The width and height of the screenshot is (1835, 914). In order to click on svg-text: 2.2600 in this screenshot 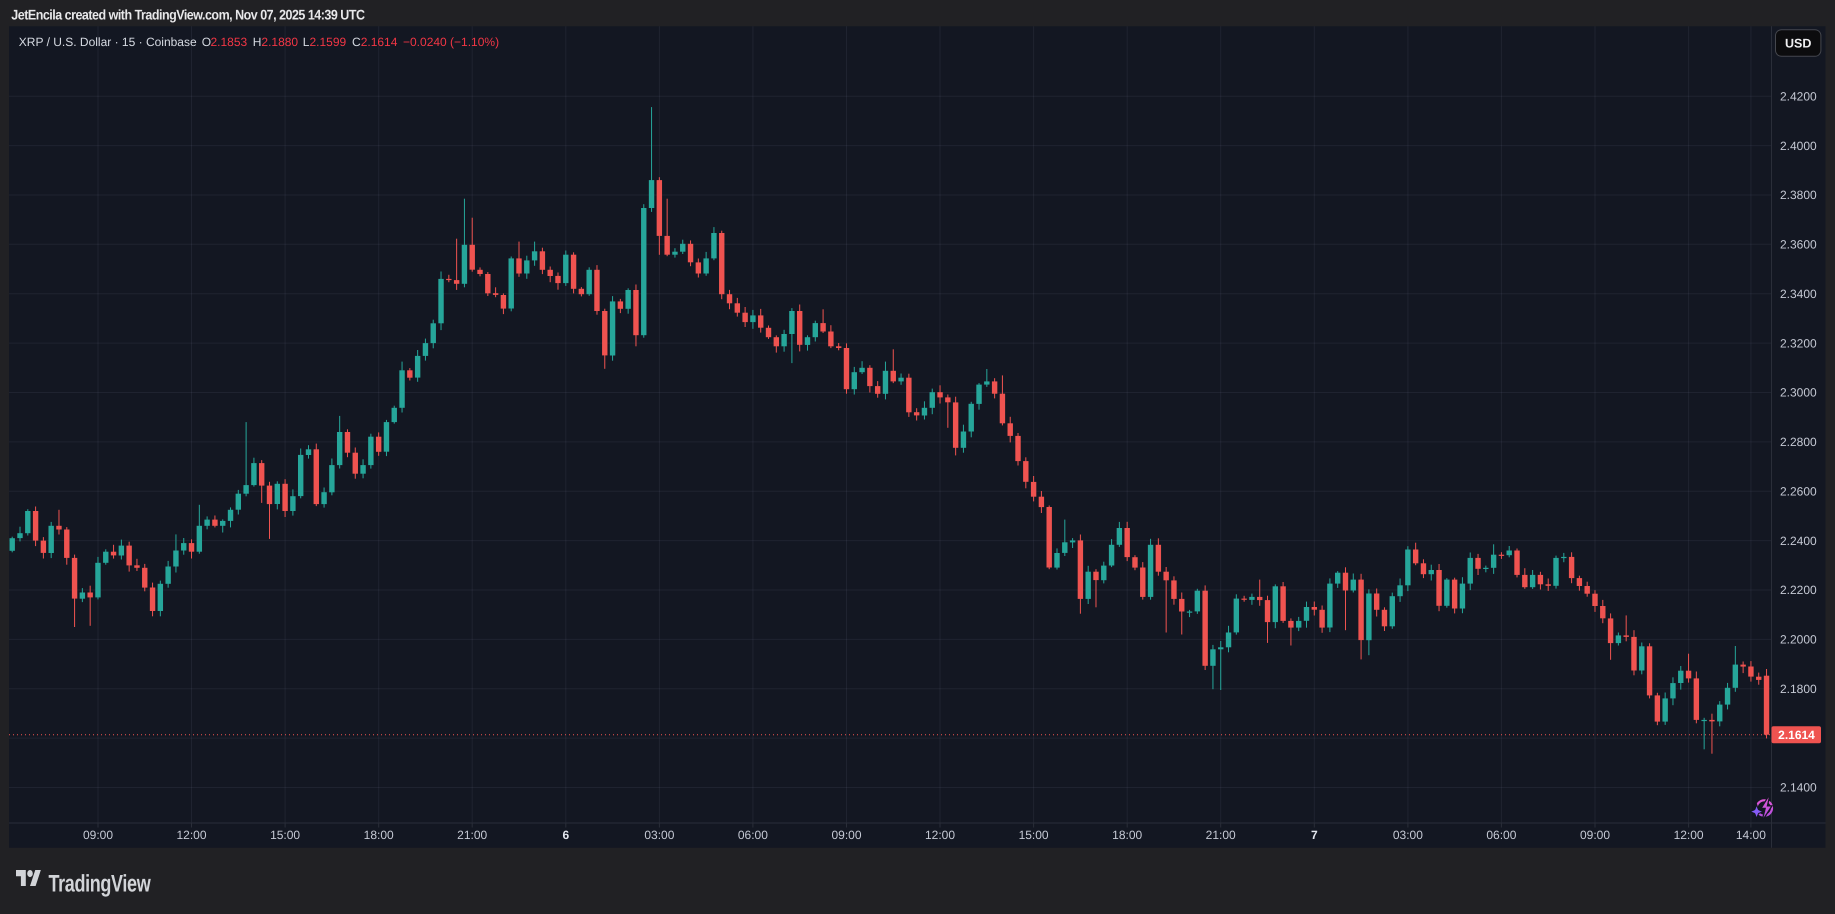, I will do `click(1798, 491)`.